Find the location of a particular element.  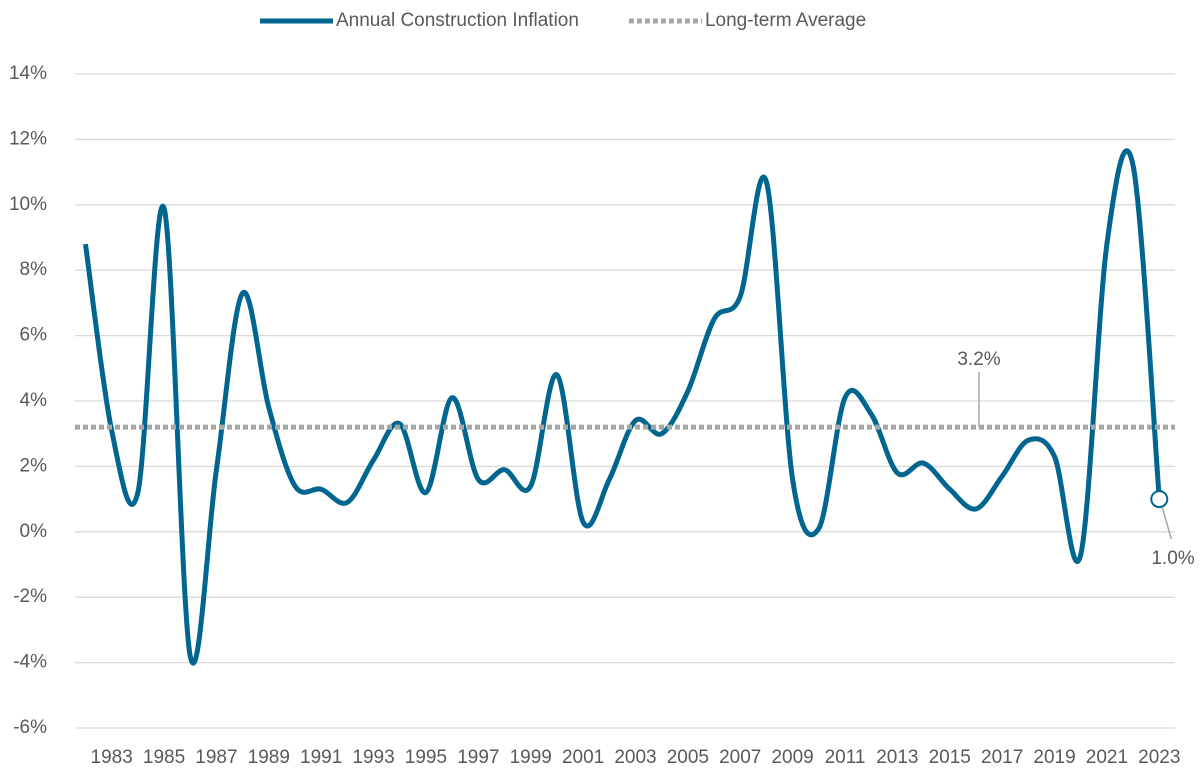

y-tick-label: -4% is located at coordinates (30, 662).